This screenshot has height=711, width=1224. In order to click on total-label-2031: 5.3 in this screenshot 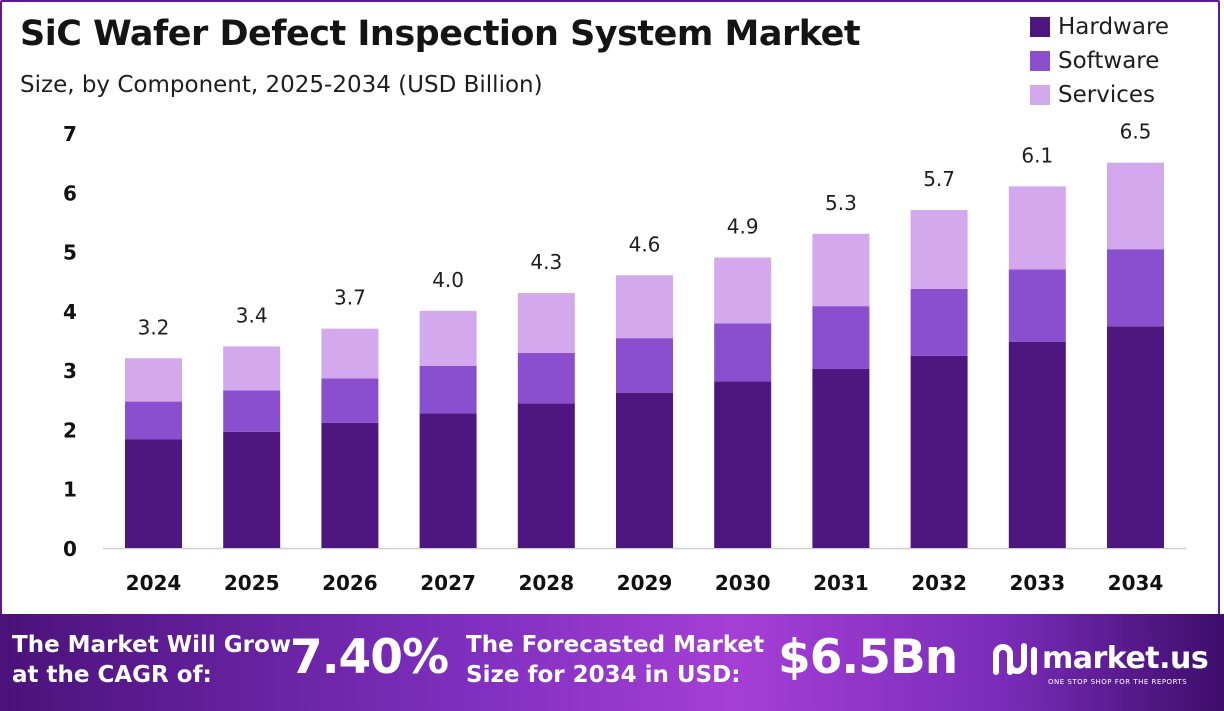, I will do `click(841, 203)`.